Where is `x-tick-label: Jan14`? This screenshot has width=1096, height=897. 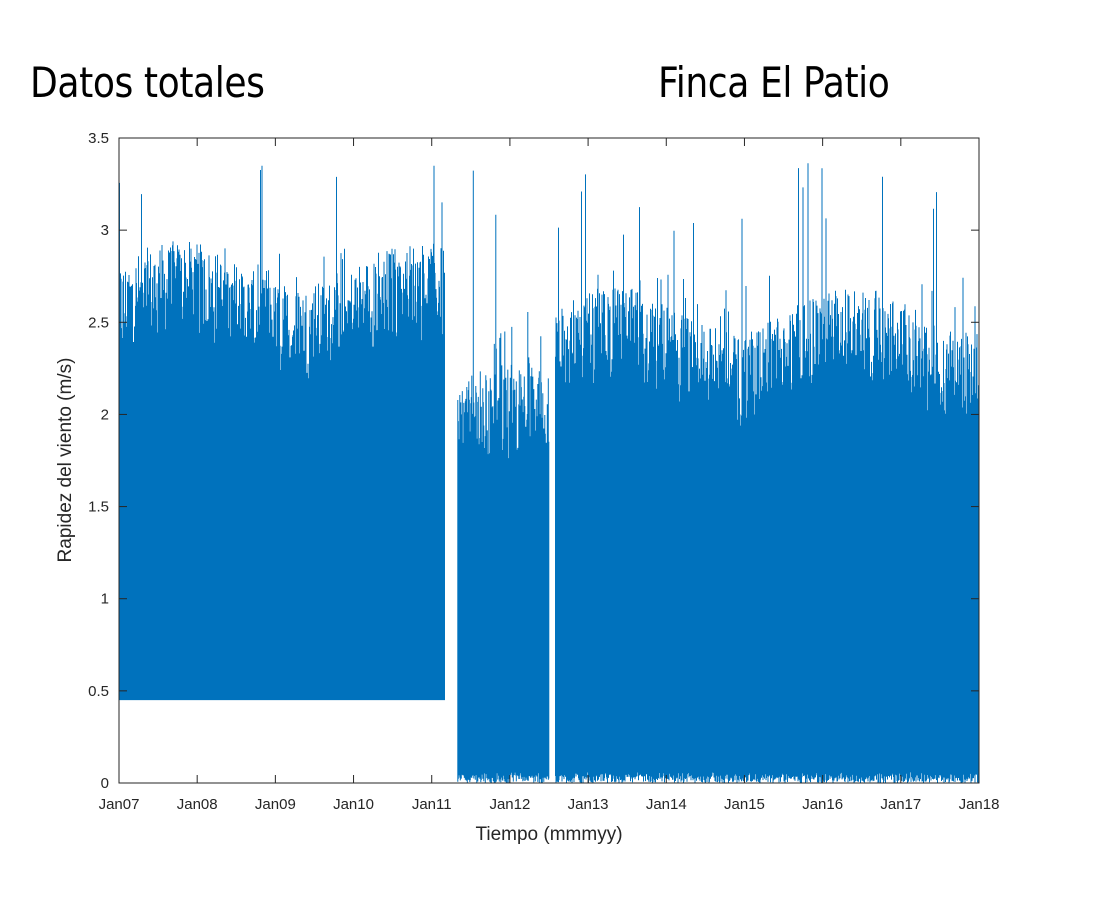
x-tick-label: Jan14 is located at coordinates (666, 804).